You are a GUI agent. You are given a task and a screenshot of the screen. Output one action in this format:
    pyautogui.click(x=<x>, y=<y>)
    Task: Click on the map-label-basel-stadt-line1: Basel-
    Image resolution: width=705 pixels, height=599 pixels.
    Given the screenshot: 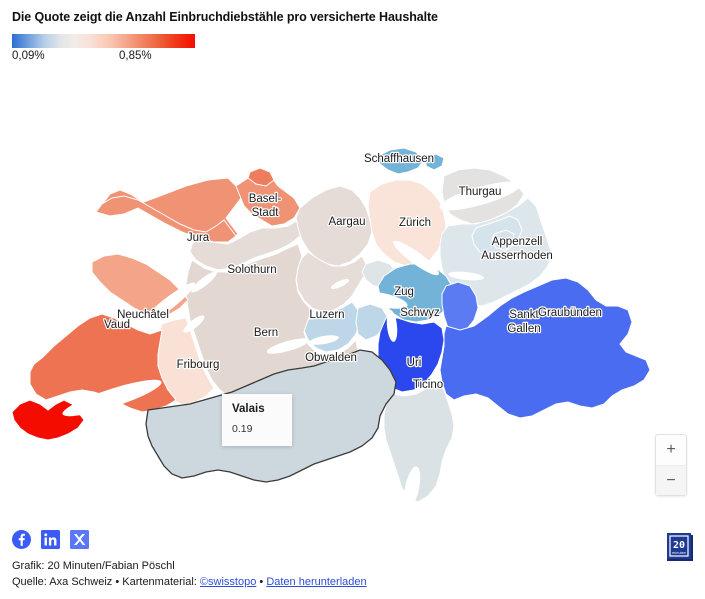 What is the action you would take?
    pyautogui.click(x=265, y=199)
    